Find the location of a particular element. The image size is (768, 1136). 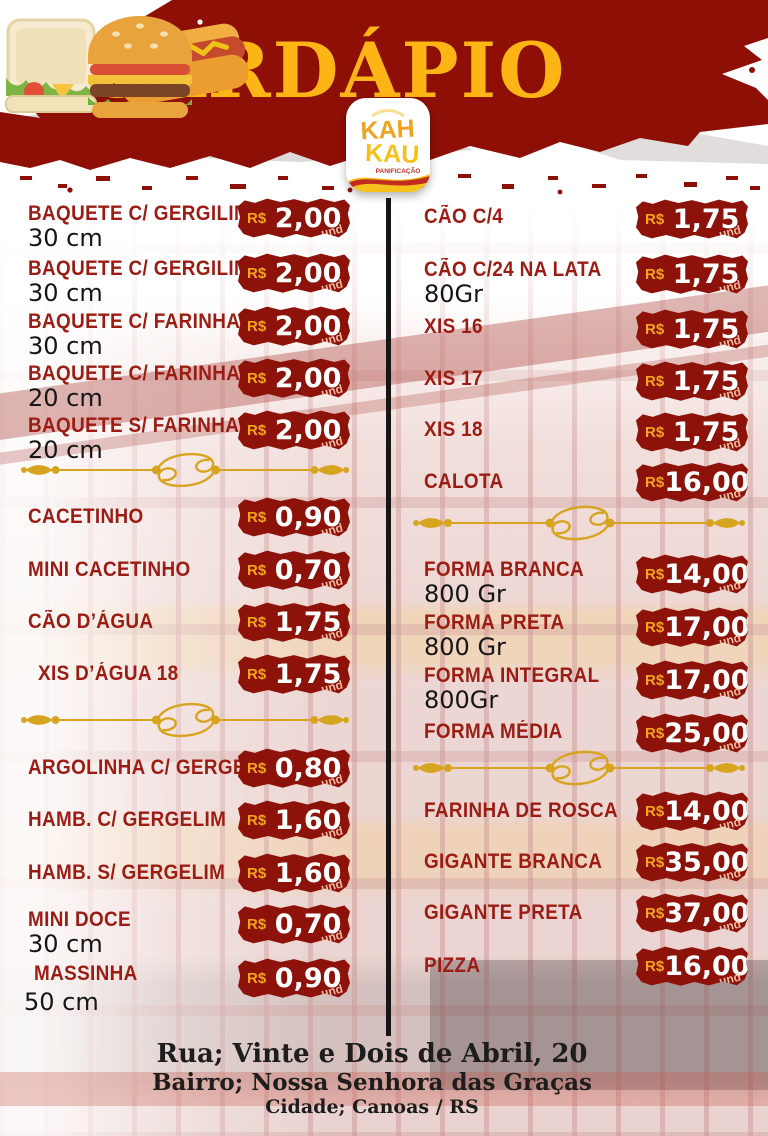

price-value: 16,00 is located at coordinates (707, 482).